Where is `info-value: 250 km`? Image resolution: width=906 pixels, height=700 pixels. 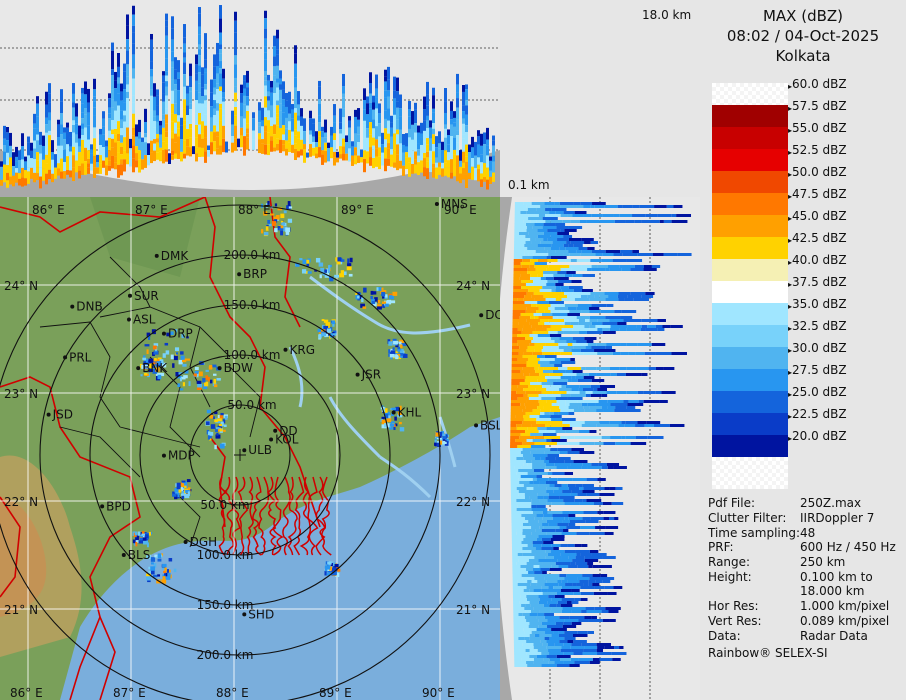
info-value: 250 km is located at coordinates (823, 562).